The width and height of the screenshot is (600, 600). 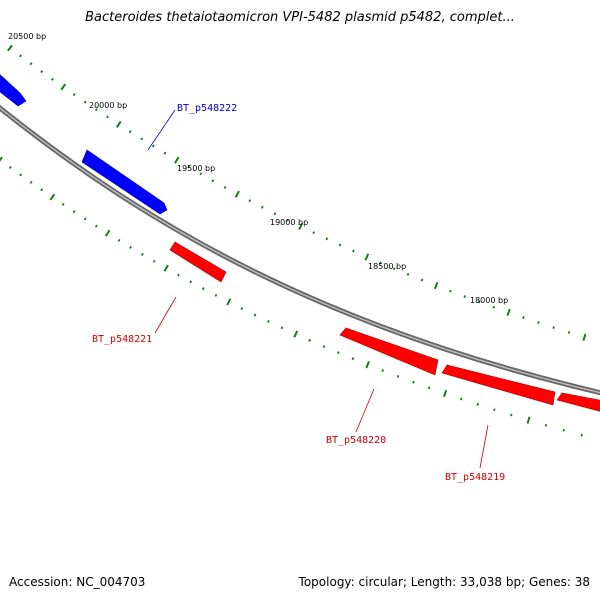 What do you see at coordinates (389, 351) in the screenshot?
I see `gene-arrow-BT_p548220` at bounding box center [389, 351].